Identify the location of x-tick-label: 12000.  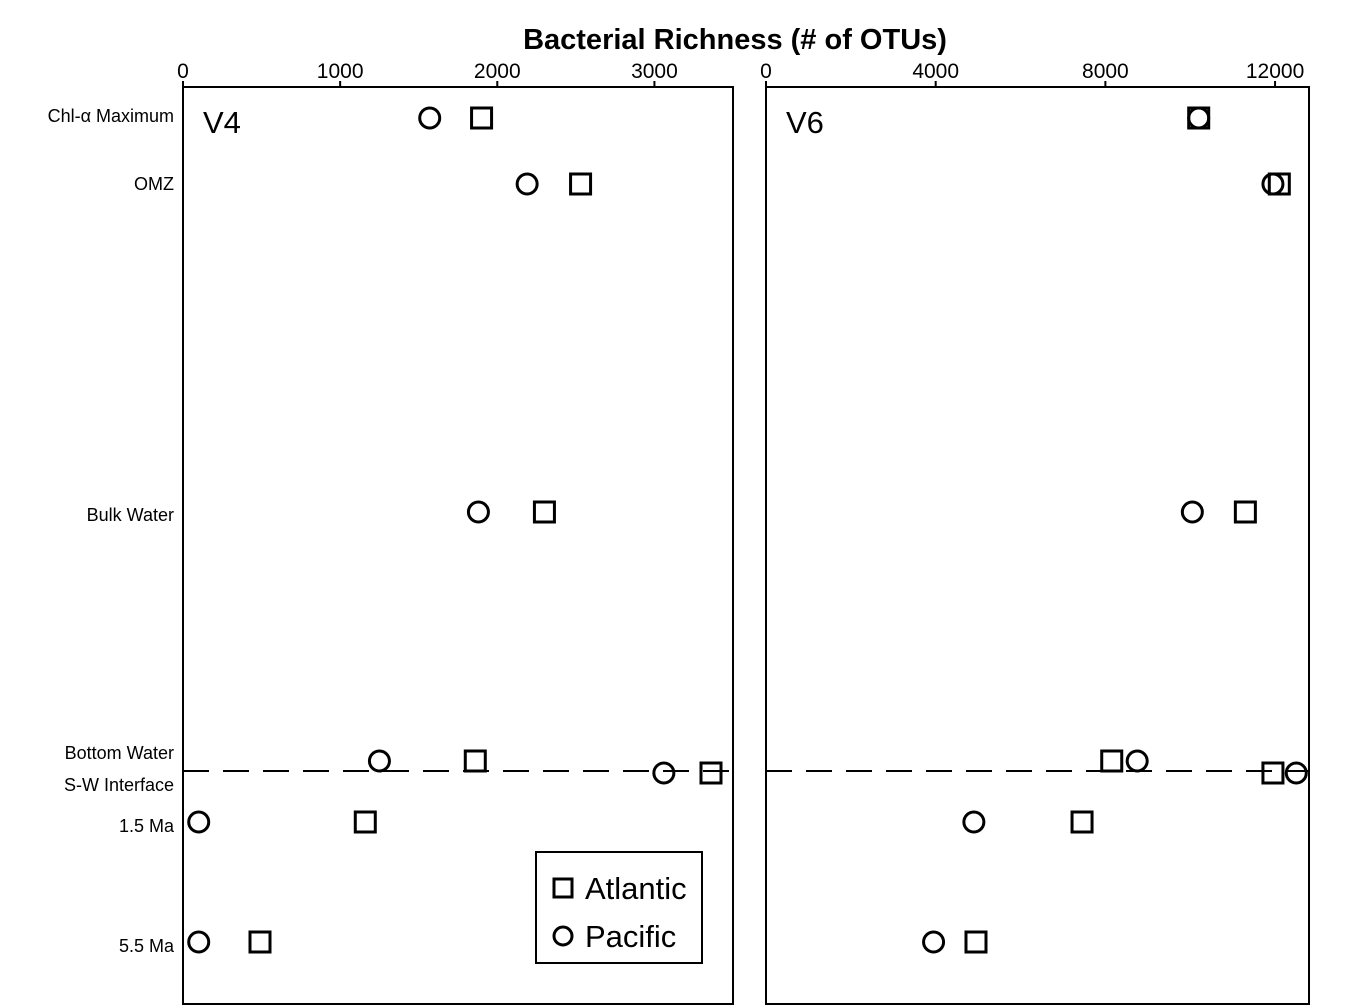
(1275, 71).